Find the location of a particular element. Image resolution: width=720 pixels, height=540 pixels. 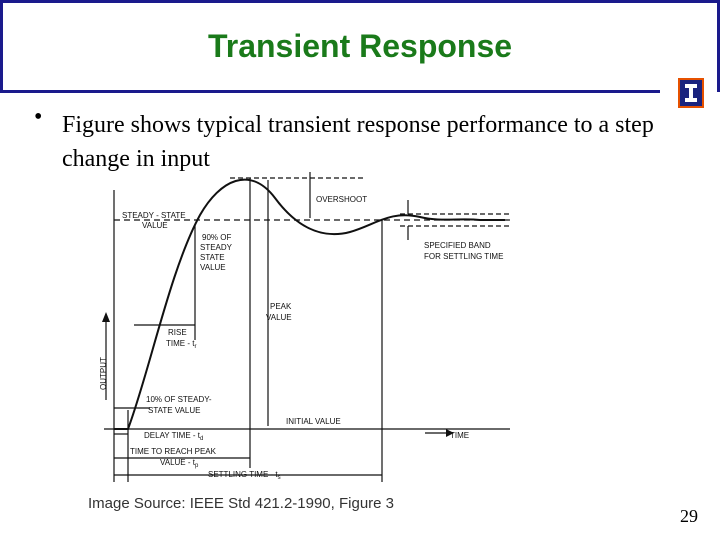

steady-state-label: STEADY - STATE is located at coordinates (154, 215).